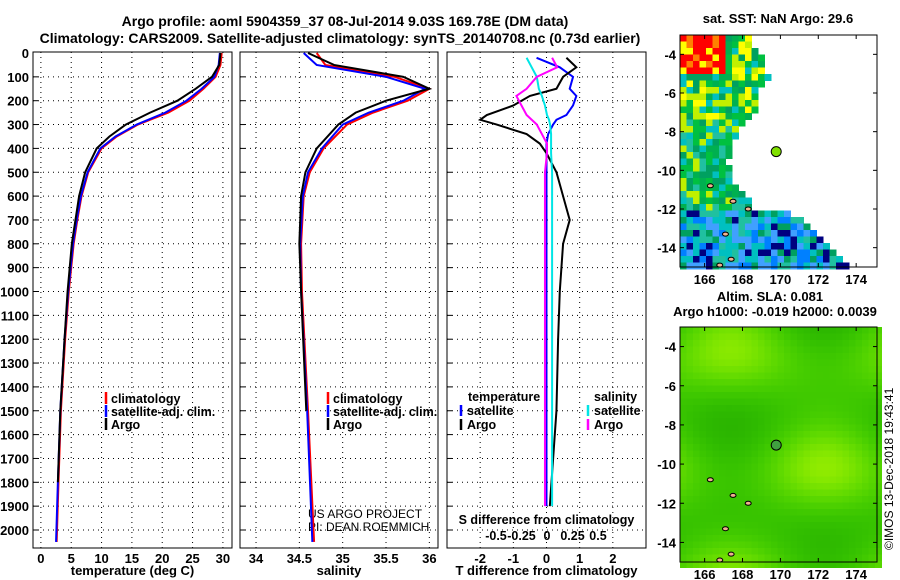 This screenshot has height=580, width=900. Describe the element at coordinates (299, 558) in the screenshot. I see `x-tick-label: 34.5` at that location.